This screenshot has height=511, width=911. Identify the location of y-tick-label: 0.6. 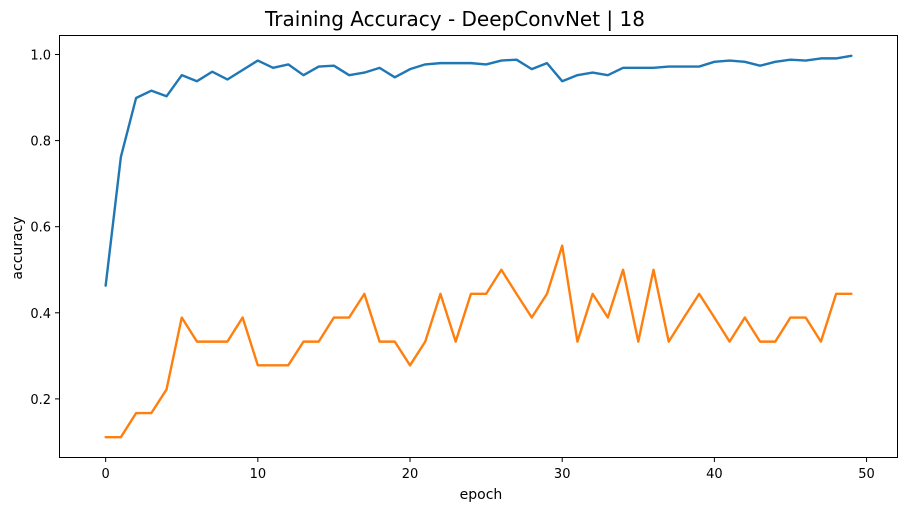
(40, 228).